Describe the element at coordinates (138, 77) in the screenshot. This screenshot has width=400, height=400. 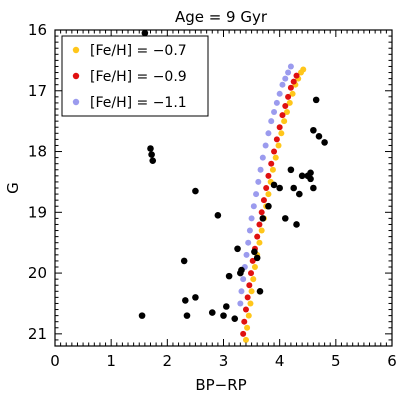
I see `legend-label-feh-0-9: [Fe/H] = −0.9` at that location.